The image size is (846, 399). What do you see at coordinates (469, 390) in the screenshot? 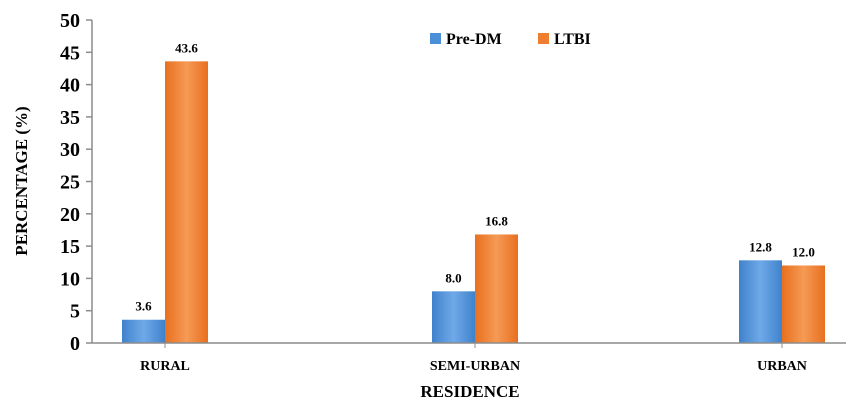
I see `x-axis-title: RESIDENCE` at bounding box center [469, 390].